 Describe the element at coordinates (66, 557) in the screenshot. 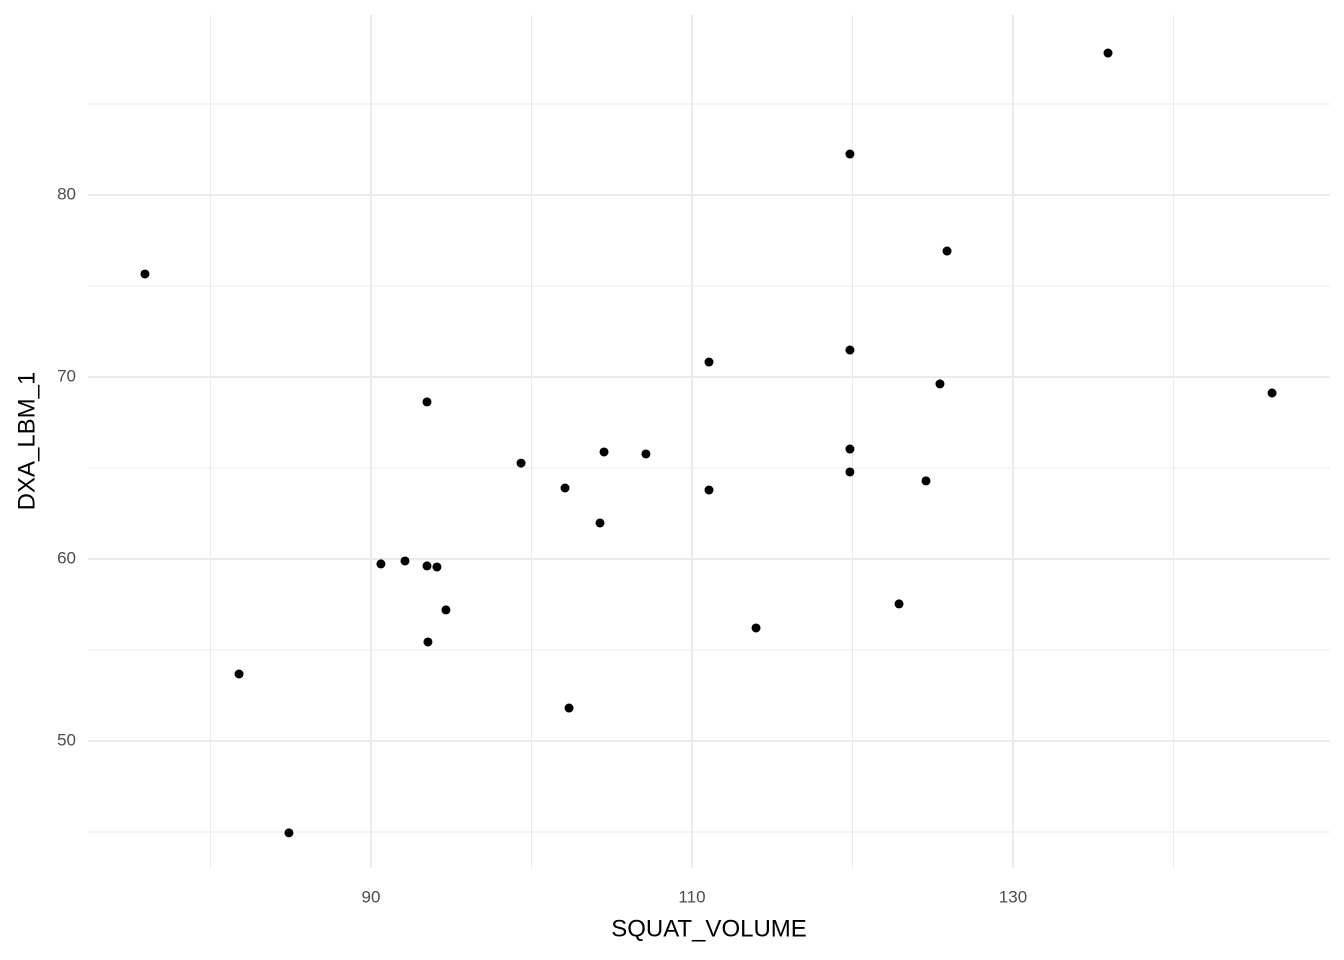

I see `y-tick-label: 60` at that location.